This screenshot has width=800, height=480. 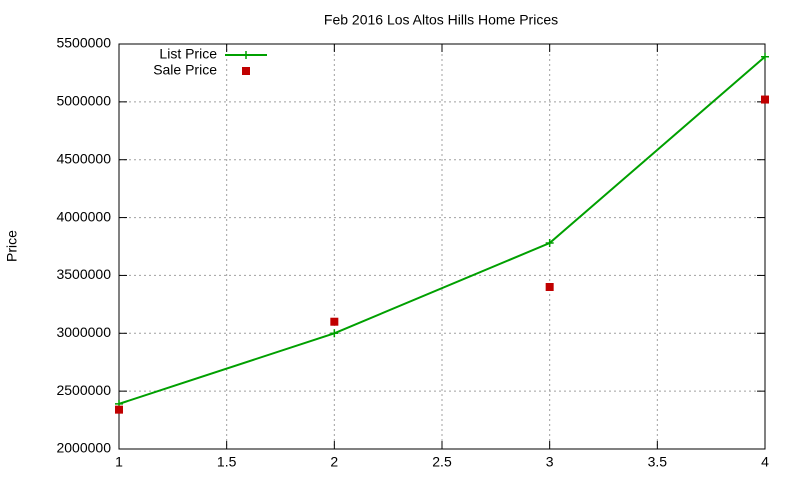 I want to click on y-tick-label: 5500000, so click(x=83, y=43).